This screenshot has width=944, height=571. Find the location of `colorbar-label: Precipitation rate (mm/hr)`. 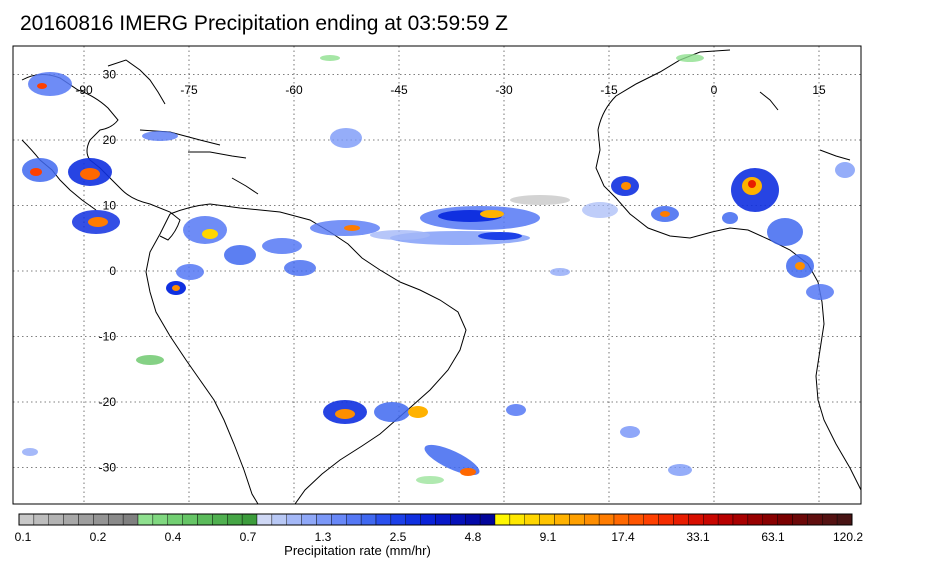

colorbar-label: Precipitation rate (mm/hr) is located at coordinates (357, 550).